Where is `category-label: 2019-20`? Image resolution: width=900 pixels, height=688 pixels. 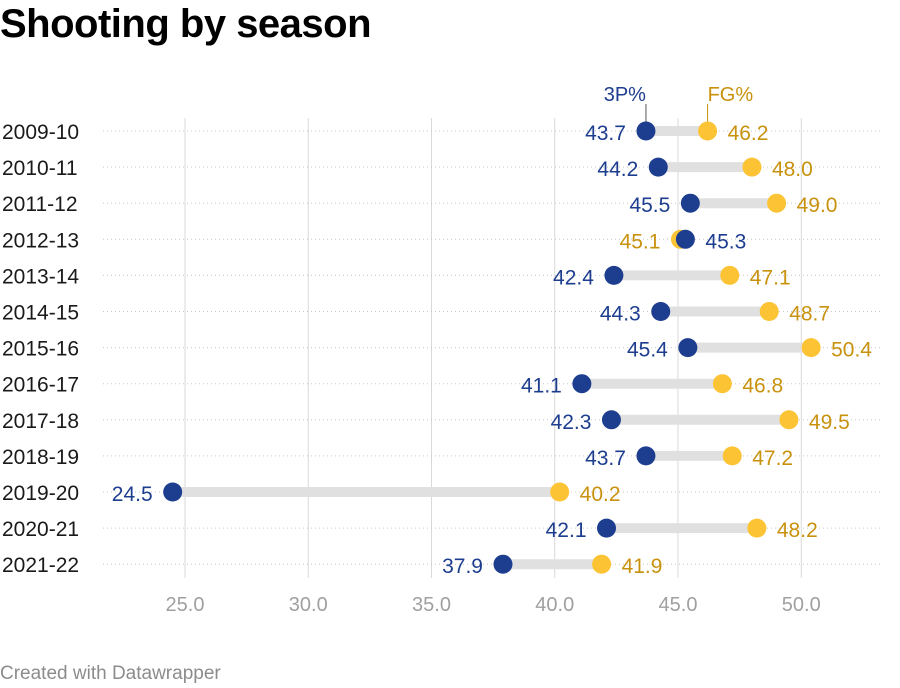 category-label: 2019-20 is located at coordinates (40, 493).